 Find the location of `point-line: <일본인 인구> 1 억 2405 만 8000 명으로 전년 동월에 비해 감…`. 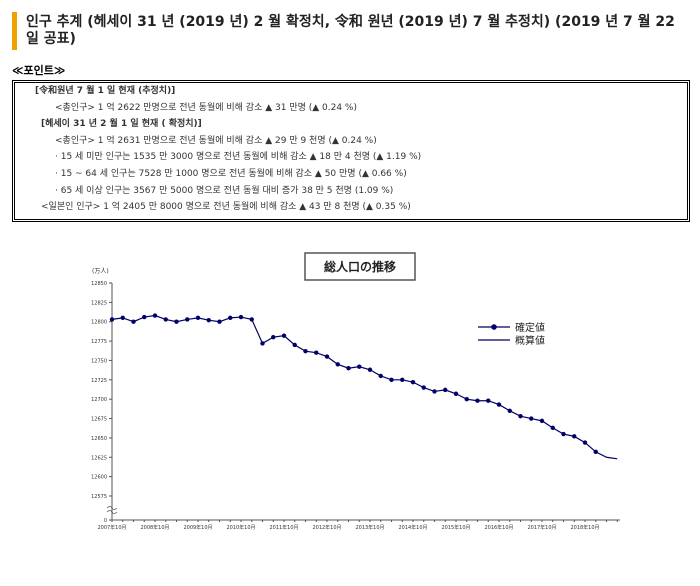

point-line: <일본인 인구> 1 억 2405 만 8000 명으로 전년 동월에 비해 감… is located at coordinates (226, 207).